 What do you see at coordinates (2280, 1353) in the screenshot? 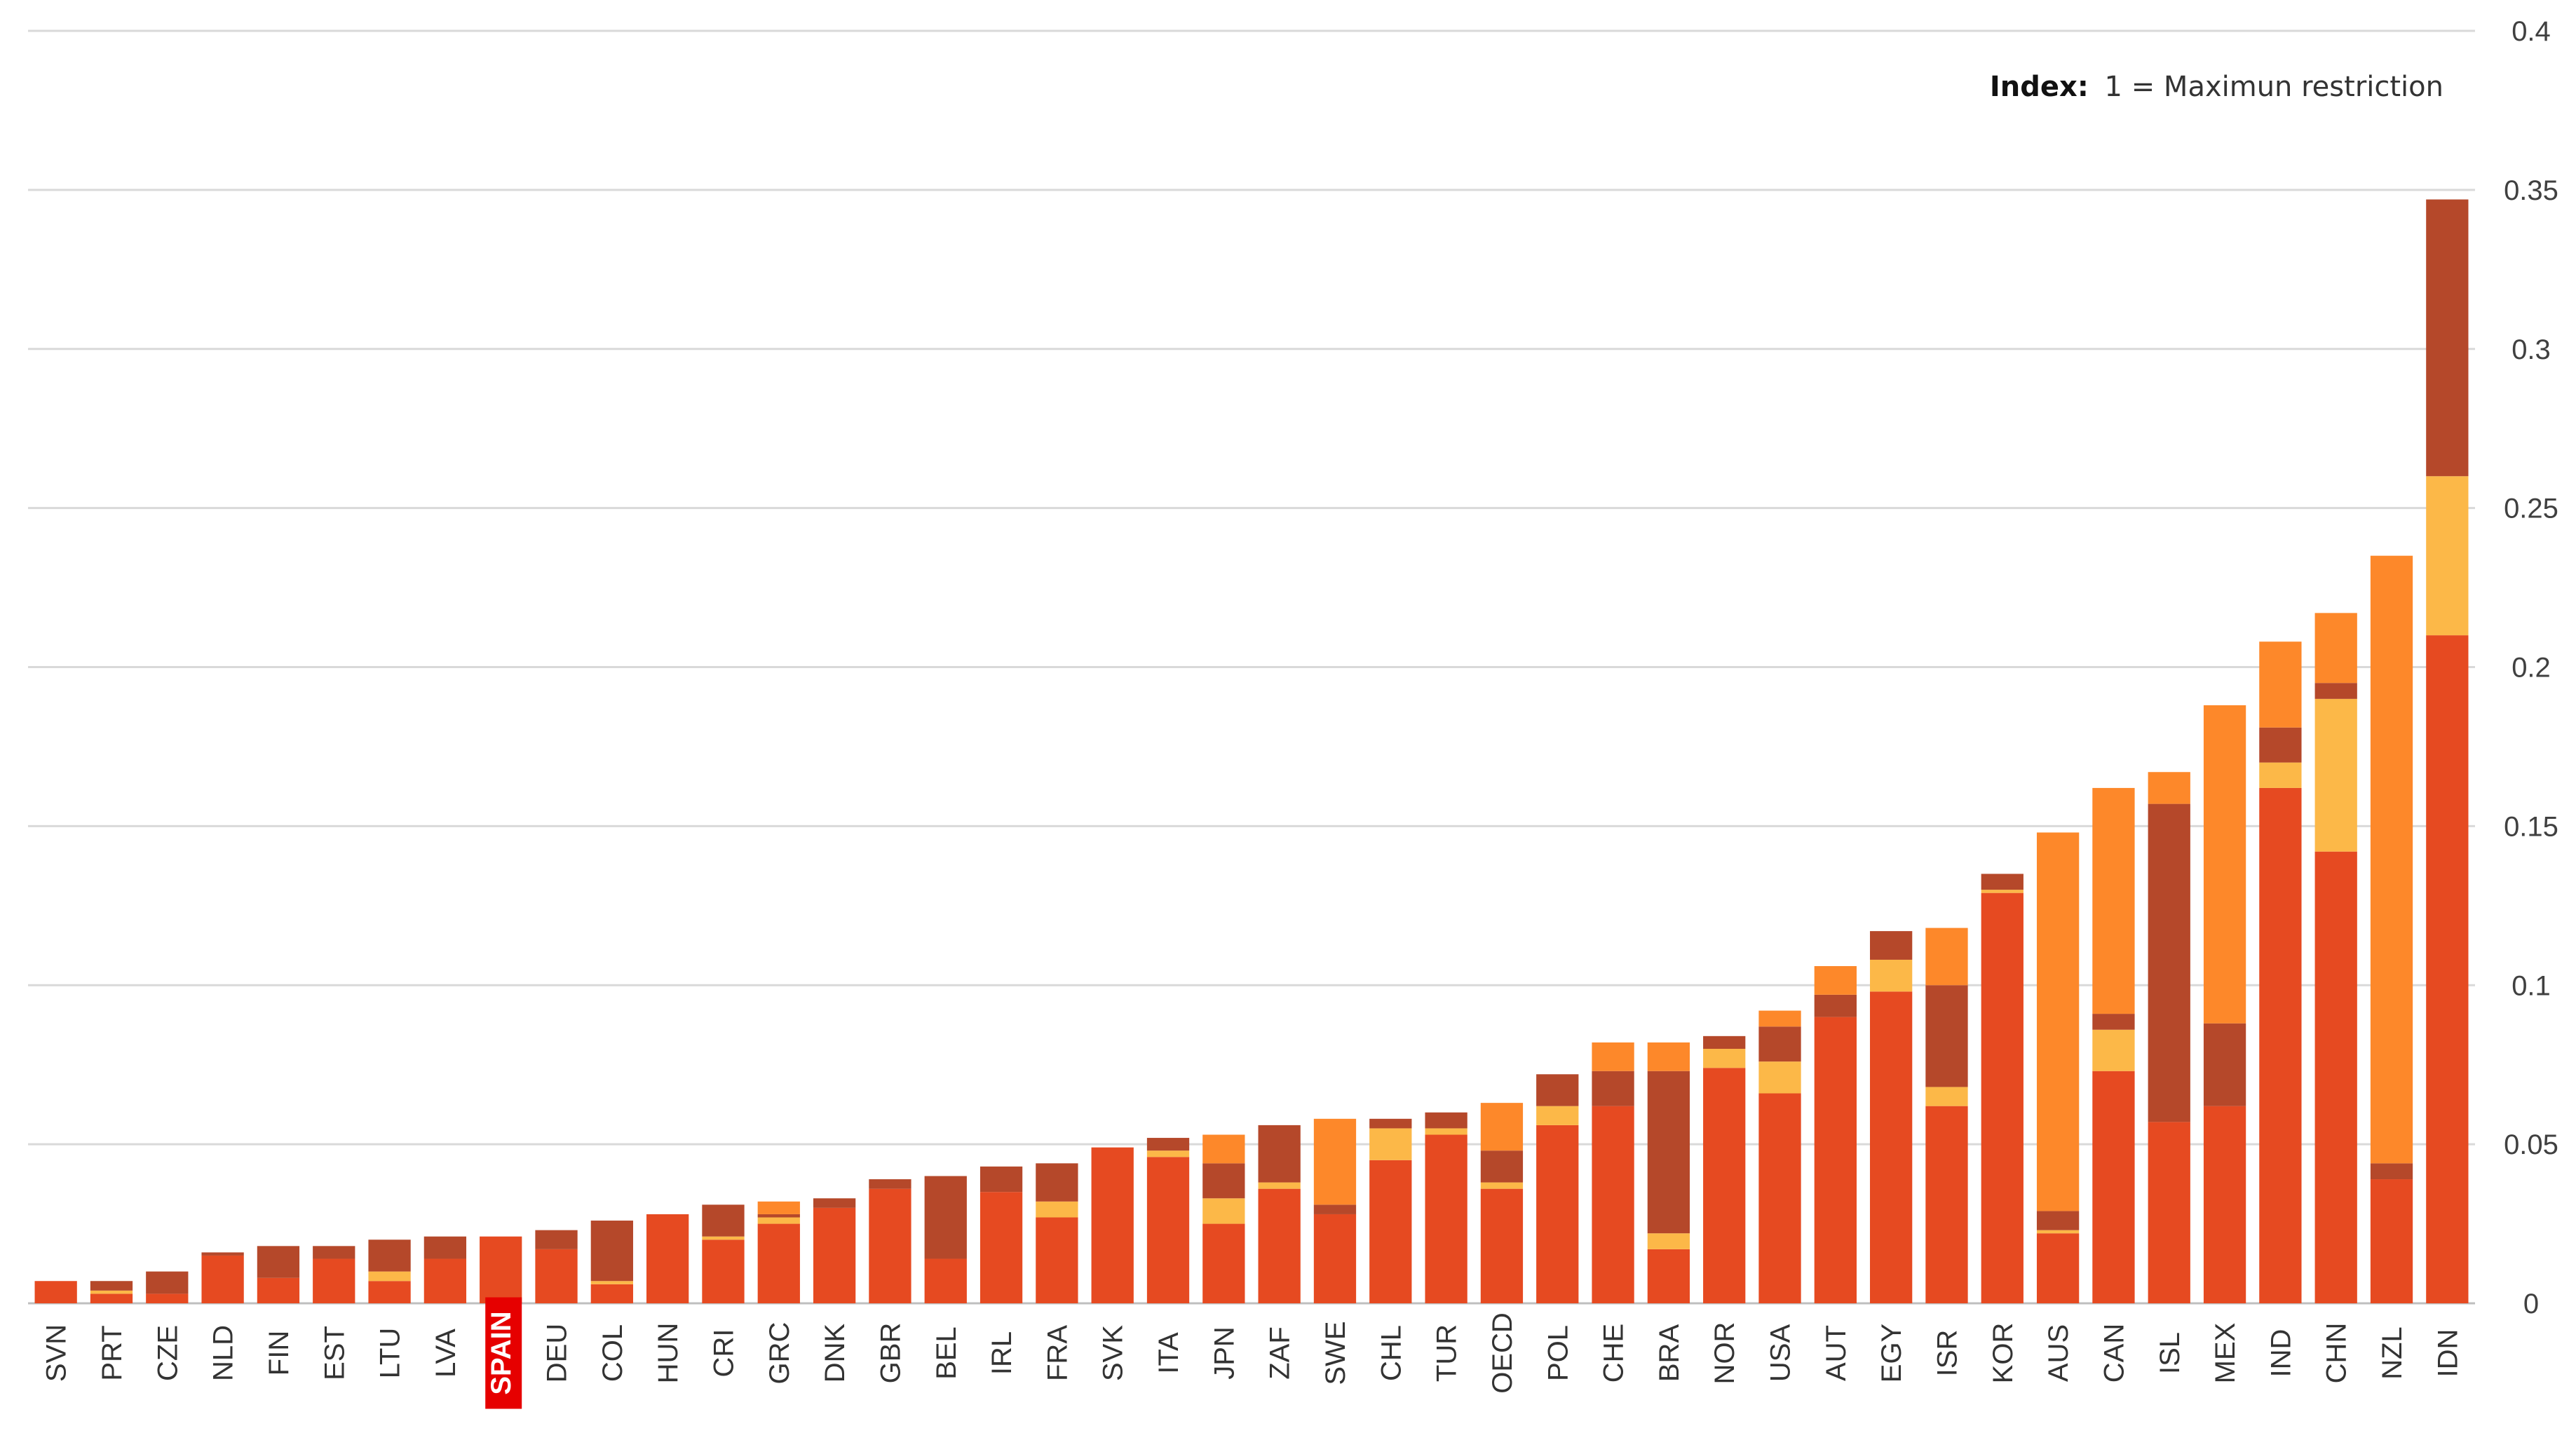
I see `x-label-ind: IND` at bounding box center [2280, 1353].